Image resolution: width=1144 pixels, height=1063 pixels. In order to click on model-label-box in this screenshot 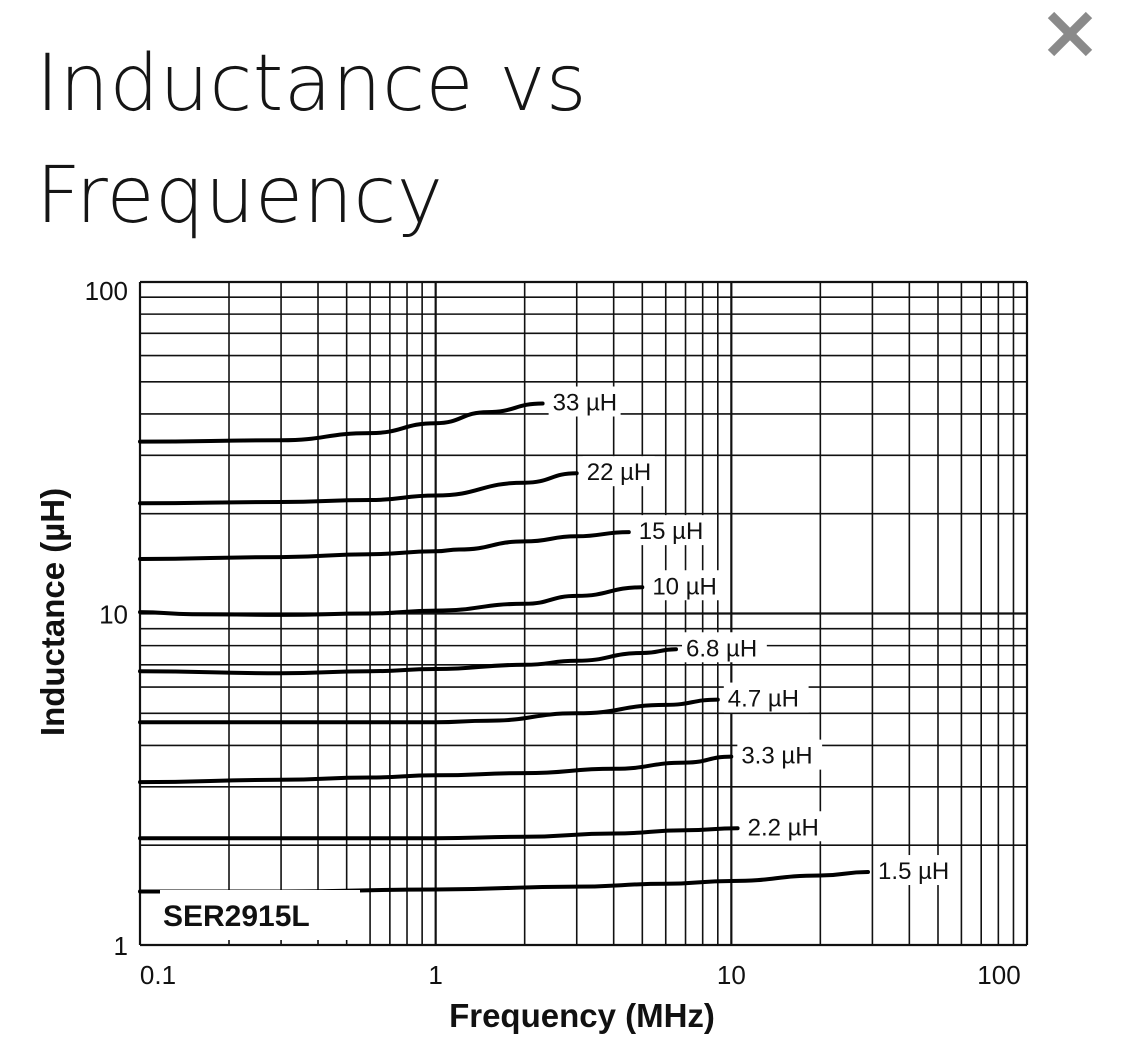, I will do `click(260, 915)`.